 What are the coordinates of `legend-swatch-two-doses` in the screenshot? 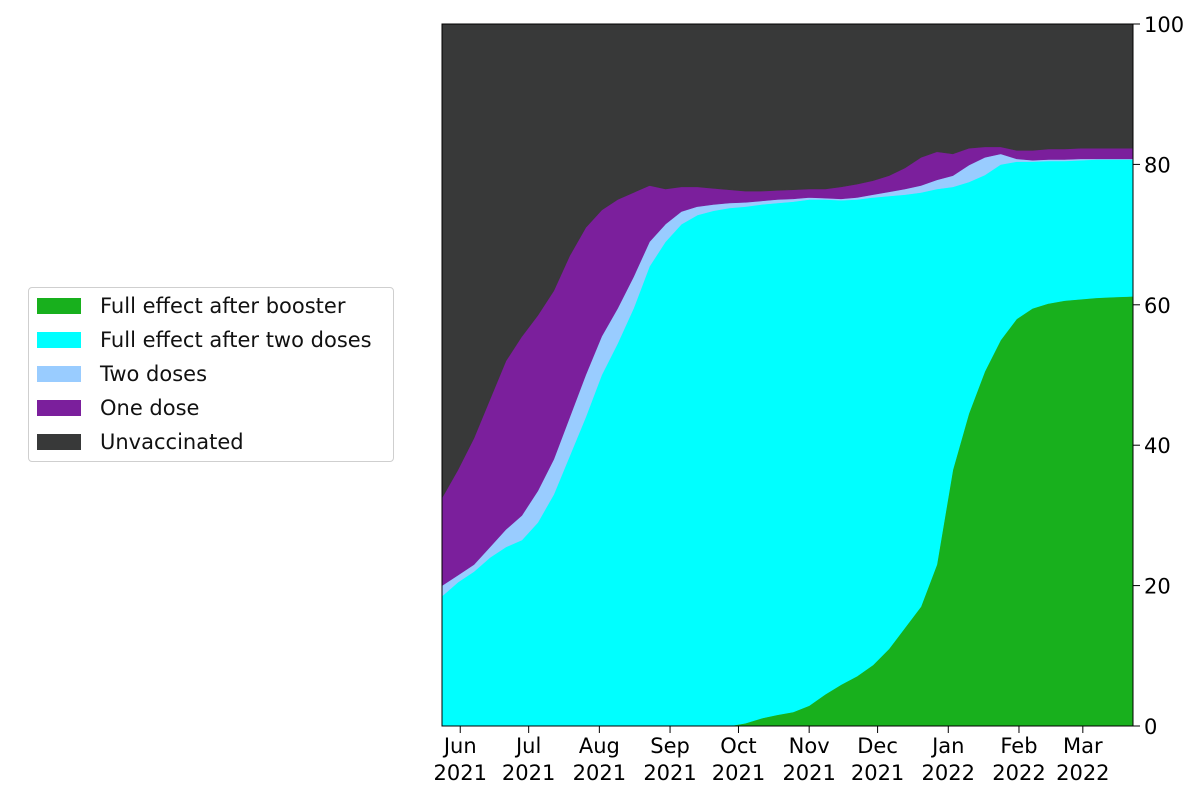 It's located at (59, 374).